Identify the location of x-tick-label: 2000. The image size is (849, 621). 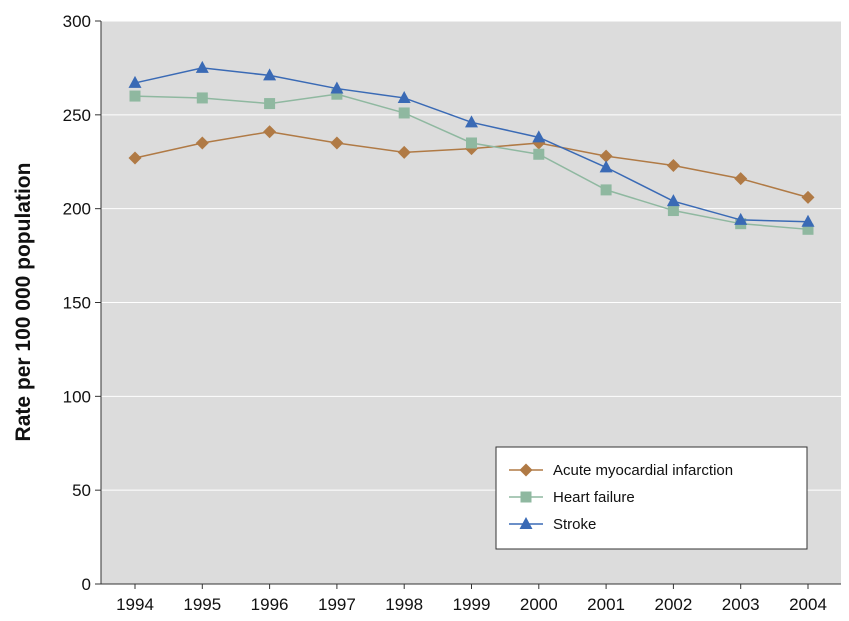
(539, 604).